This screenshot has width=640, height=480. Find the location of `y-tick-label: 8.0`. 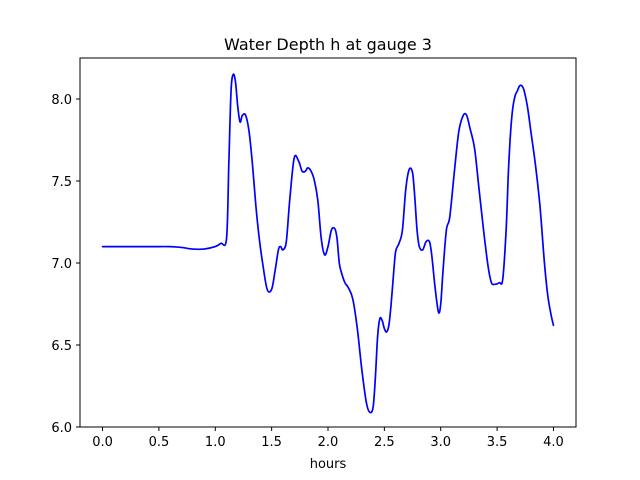

y-tick-label: 8.0 is located at coordinates (61, 100).